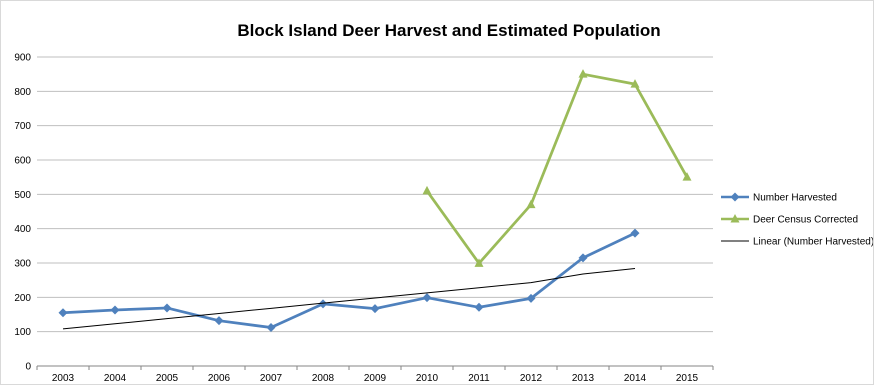  Describe the element at coordinates (735, 197) in the screenshot. I see `legend-marker` at that location.